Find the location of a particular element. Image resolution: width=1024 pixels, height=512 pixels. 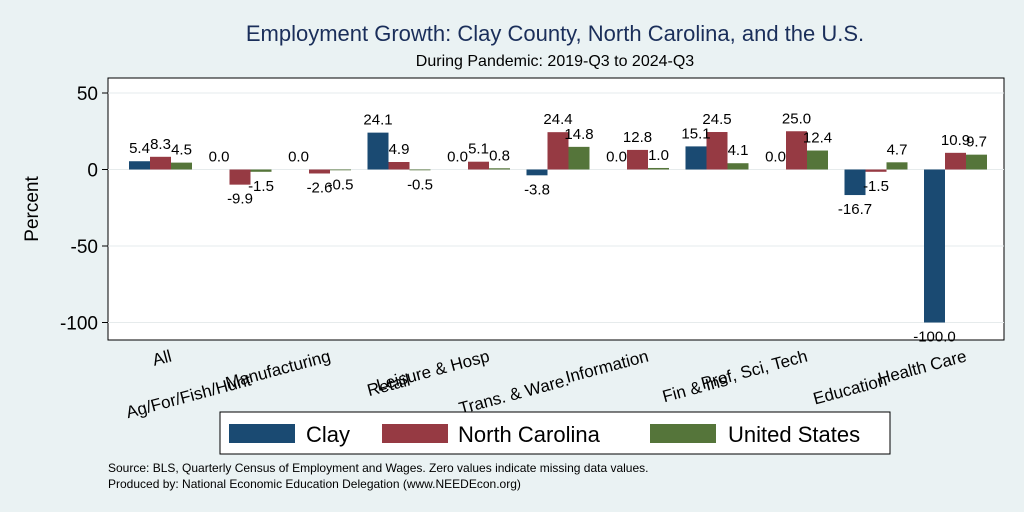

data-label-united-states-retail: -0.5 is located at coordinates (420, 184).